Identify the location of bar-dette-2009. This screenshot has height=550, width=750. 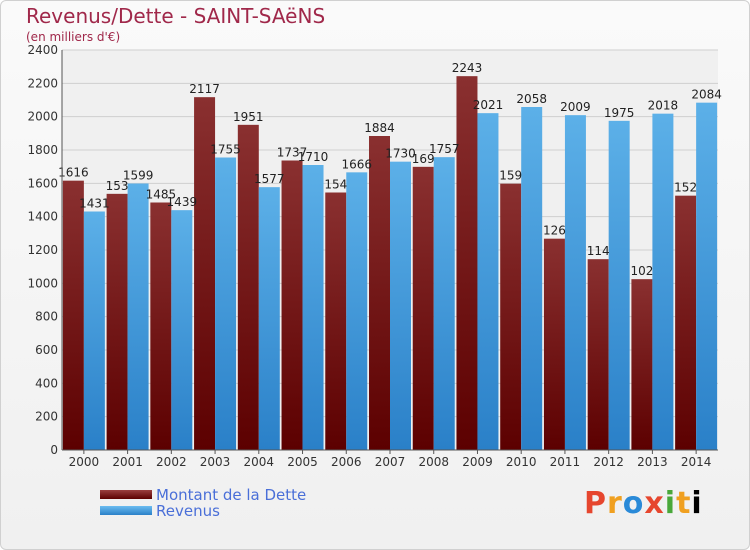
(467, 263).